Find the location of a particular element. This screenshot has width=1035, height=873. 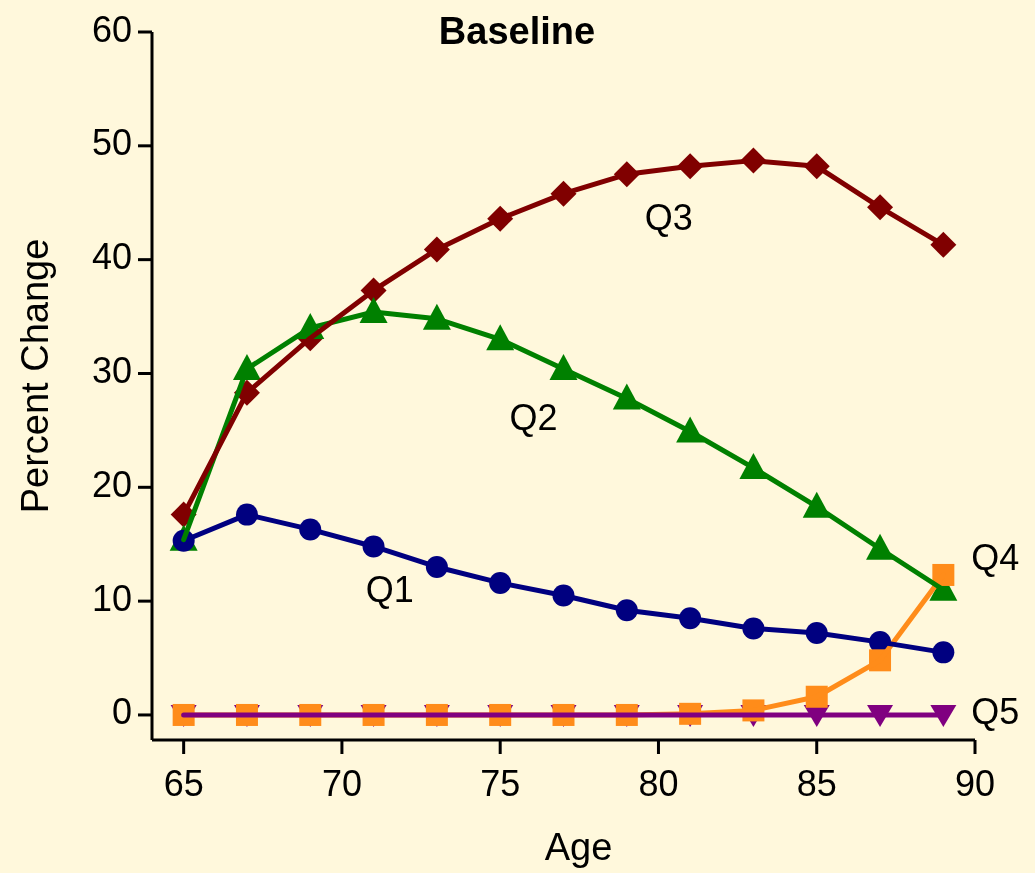

y-axis-title: Percent Change is located at coordinates (35, 376).